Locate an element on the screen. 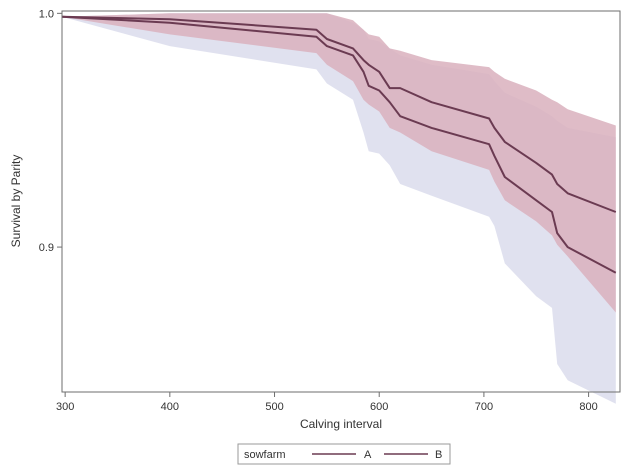  x-tick-label: 600 is located at coordinates (379, 407).